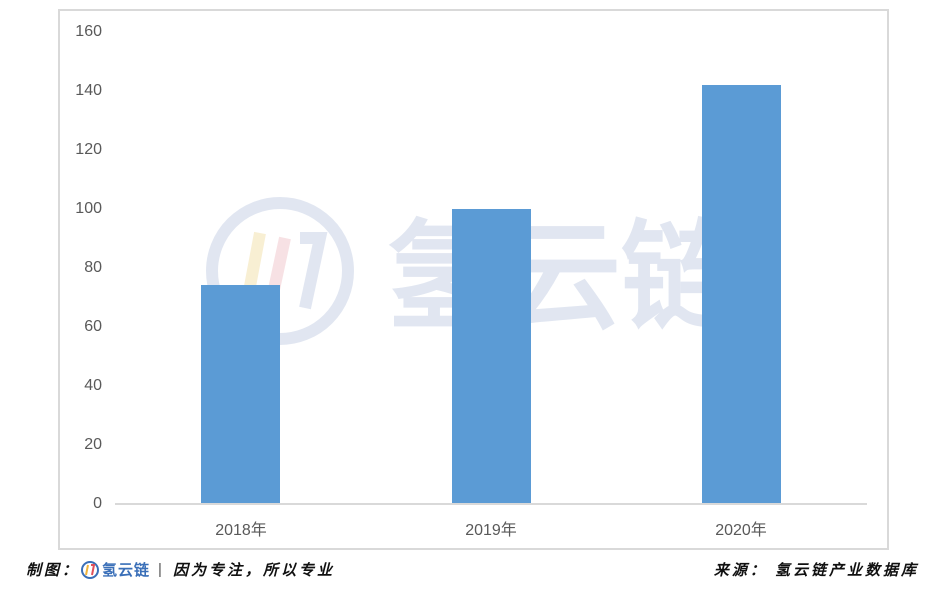  Describe the element at coordinates (491, 530) in the screenshot. I see `x-tick-label: 2019年` at that location.